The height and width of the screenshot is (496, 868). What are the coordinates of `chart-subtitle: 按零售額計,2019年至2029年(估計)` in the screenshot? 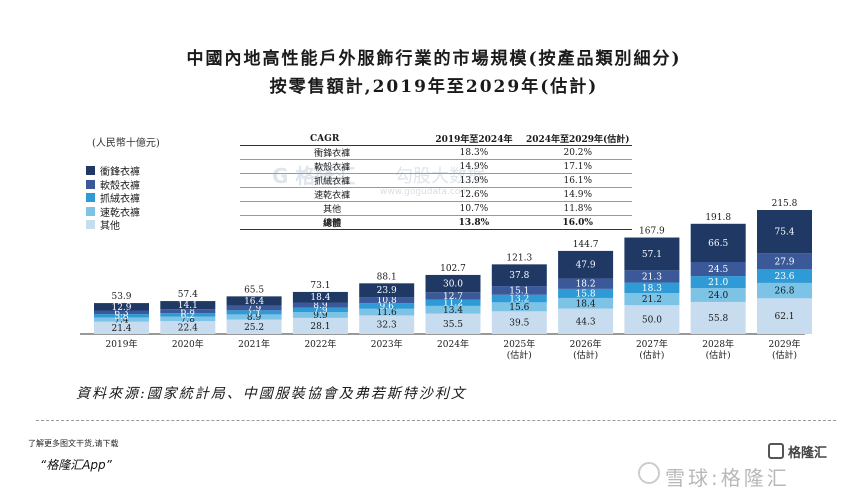 It's located at (434, 87).